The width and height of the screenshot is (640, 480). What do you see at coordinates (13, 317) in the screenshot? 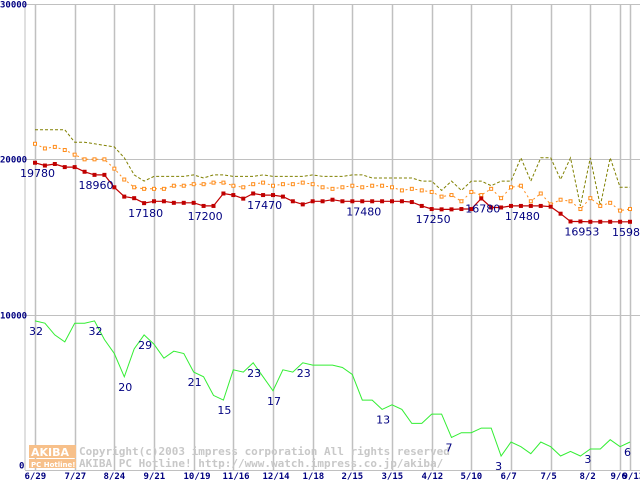
I see `y-tick-label: 10000` at bounding box center [13, 317].